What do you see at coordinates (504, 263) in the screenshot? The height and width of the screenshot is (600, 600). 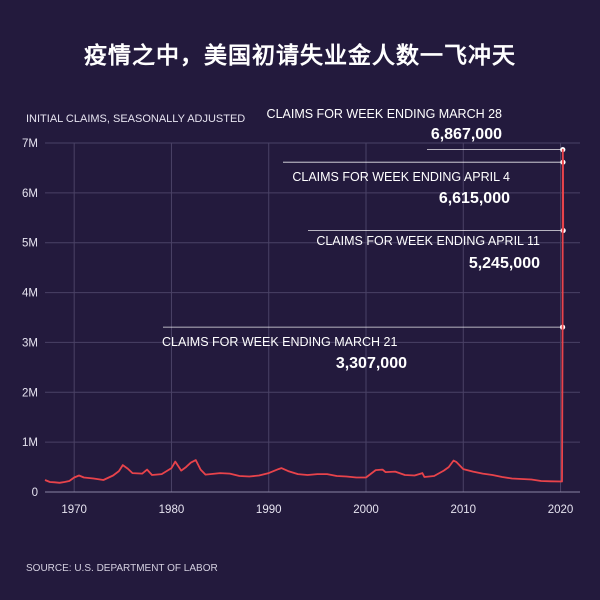 I see `annotation-value: 5,245,000` at bounding box center [504, 263].